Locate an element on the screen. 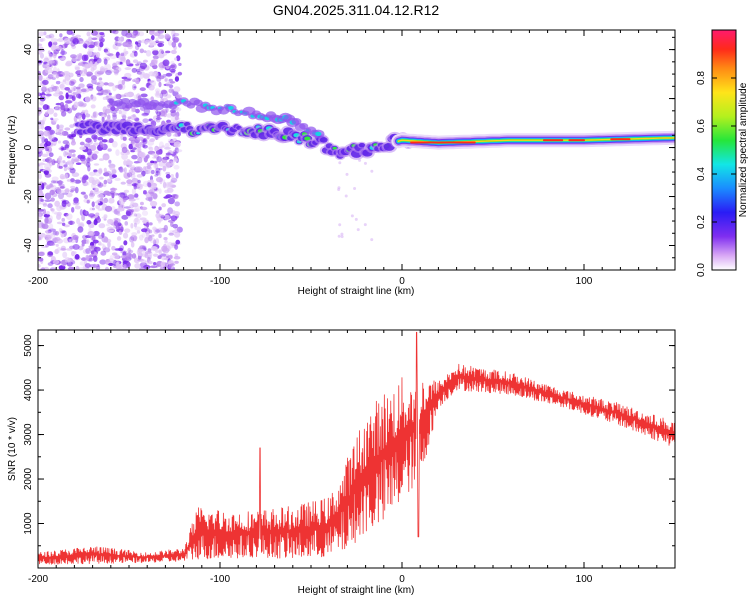 This screenshot has width=750, height=600. colorbar-label: Normalized spectral amplitude is located at coordinates (743, 149).